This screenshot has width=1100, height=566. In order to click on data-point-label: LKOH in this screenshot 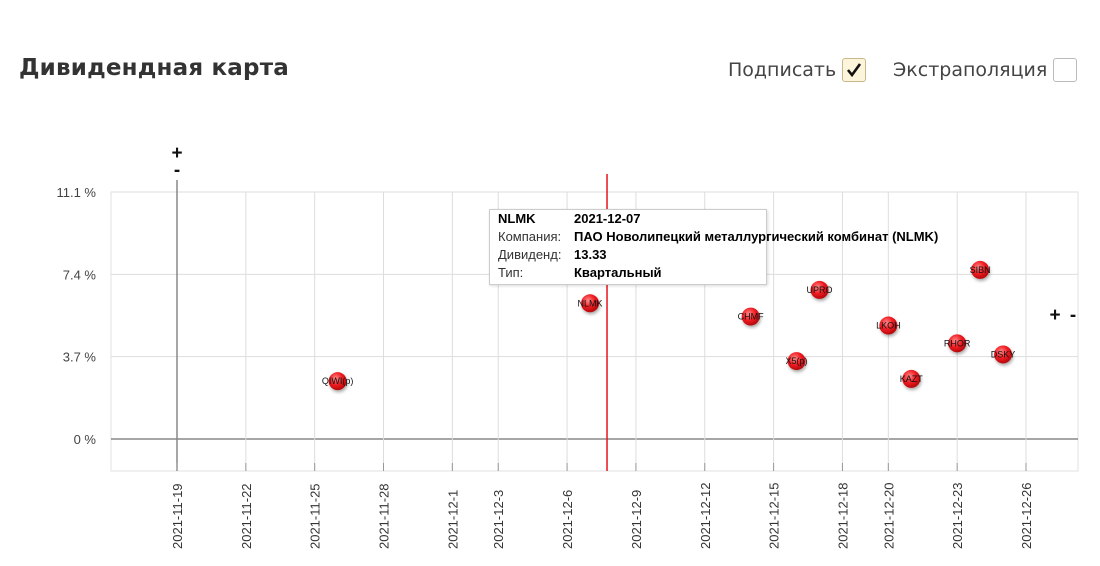, I will do `click(888, 326)`.